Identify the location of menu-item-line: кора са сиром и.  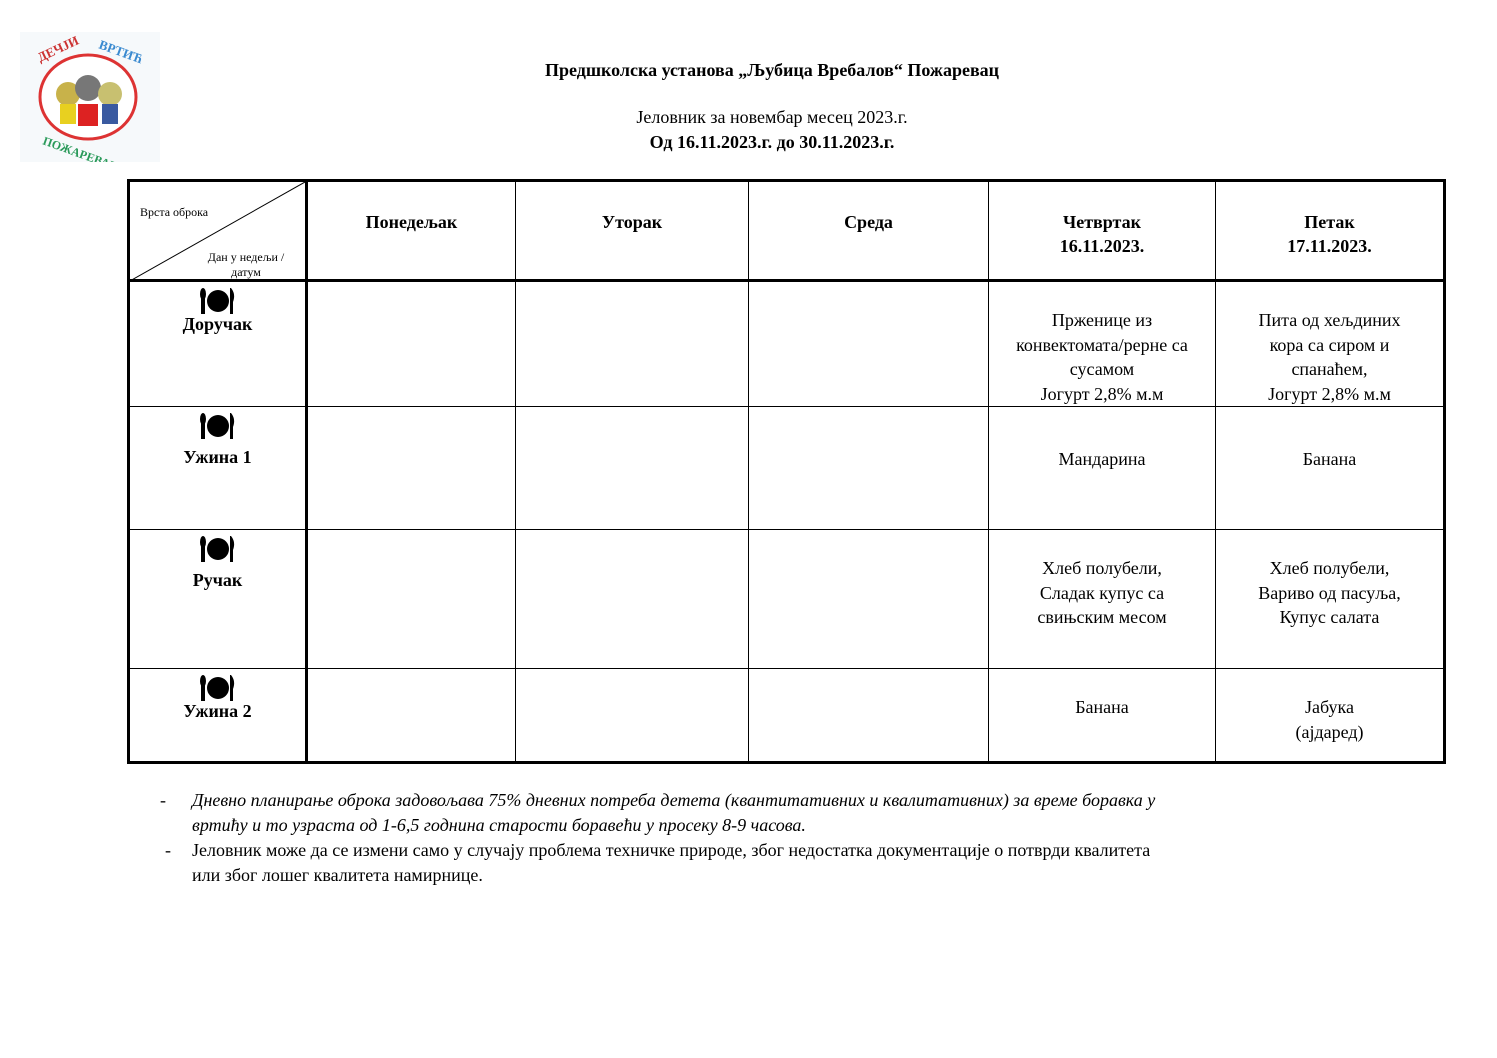
(1329, 344).